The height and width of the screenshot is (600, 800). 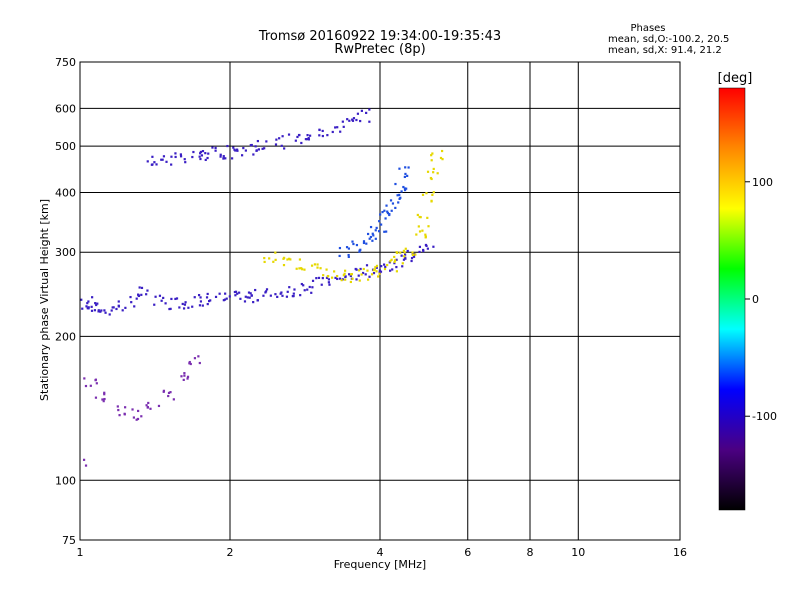 I want to click on stats-line-o: mean, sd,O:-100.2, 20.5, so click(x=668, y=39).